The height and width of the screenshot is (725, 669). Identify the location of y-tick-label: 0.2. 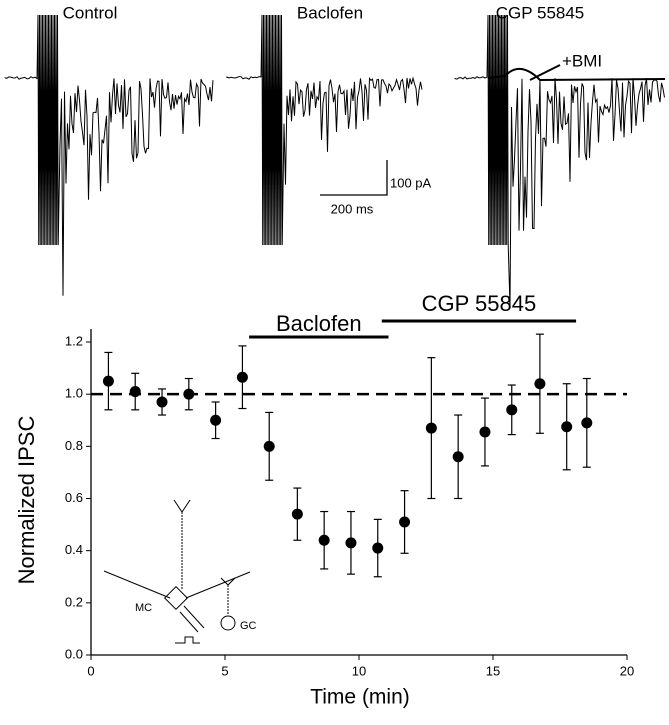
(74, 601).